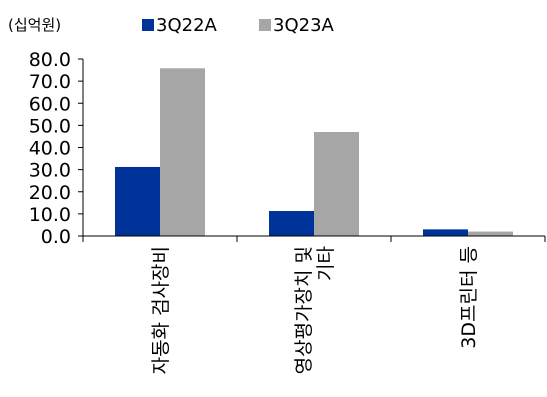 This screenshot has height=397, width=547. Describe the element at coordinates (50, 126) in the screenshot. I see `y-tick-label: 50.0` at that location.